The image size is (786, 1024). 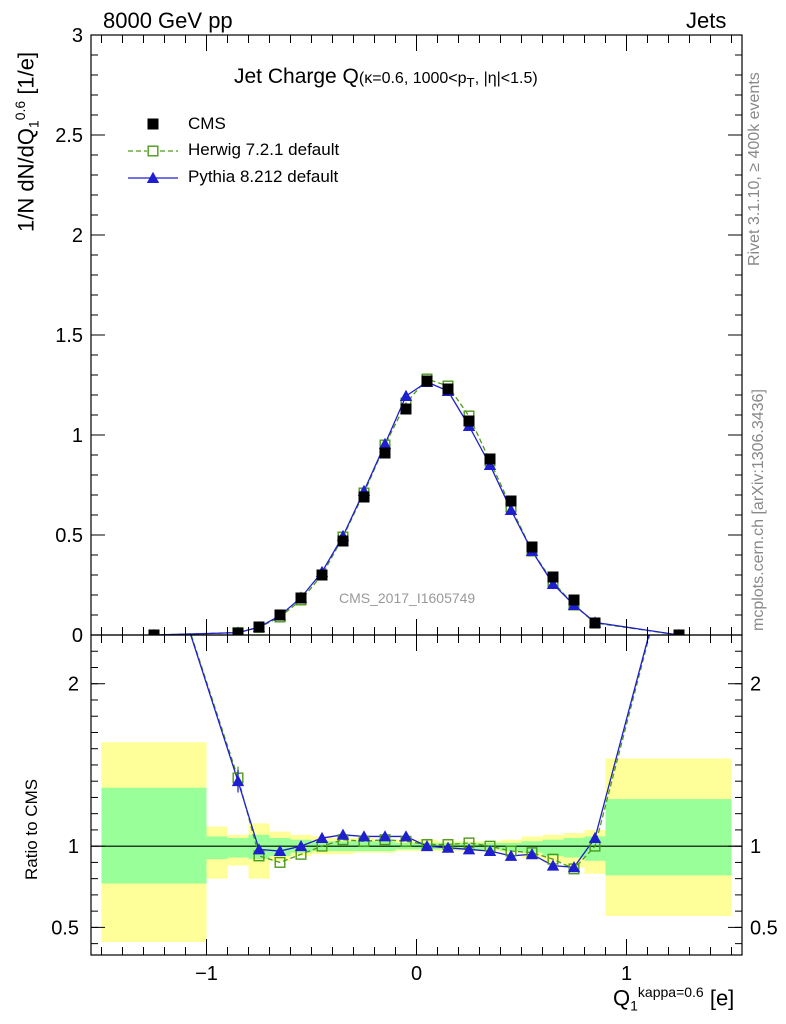 I want to click on main-y-axis-label-sup: 0.6, so click(x=20, y=110).